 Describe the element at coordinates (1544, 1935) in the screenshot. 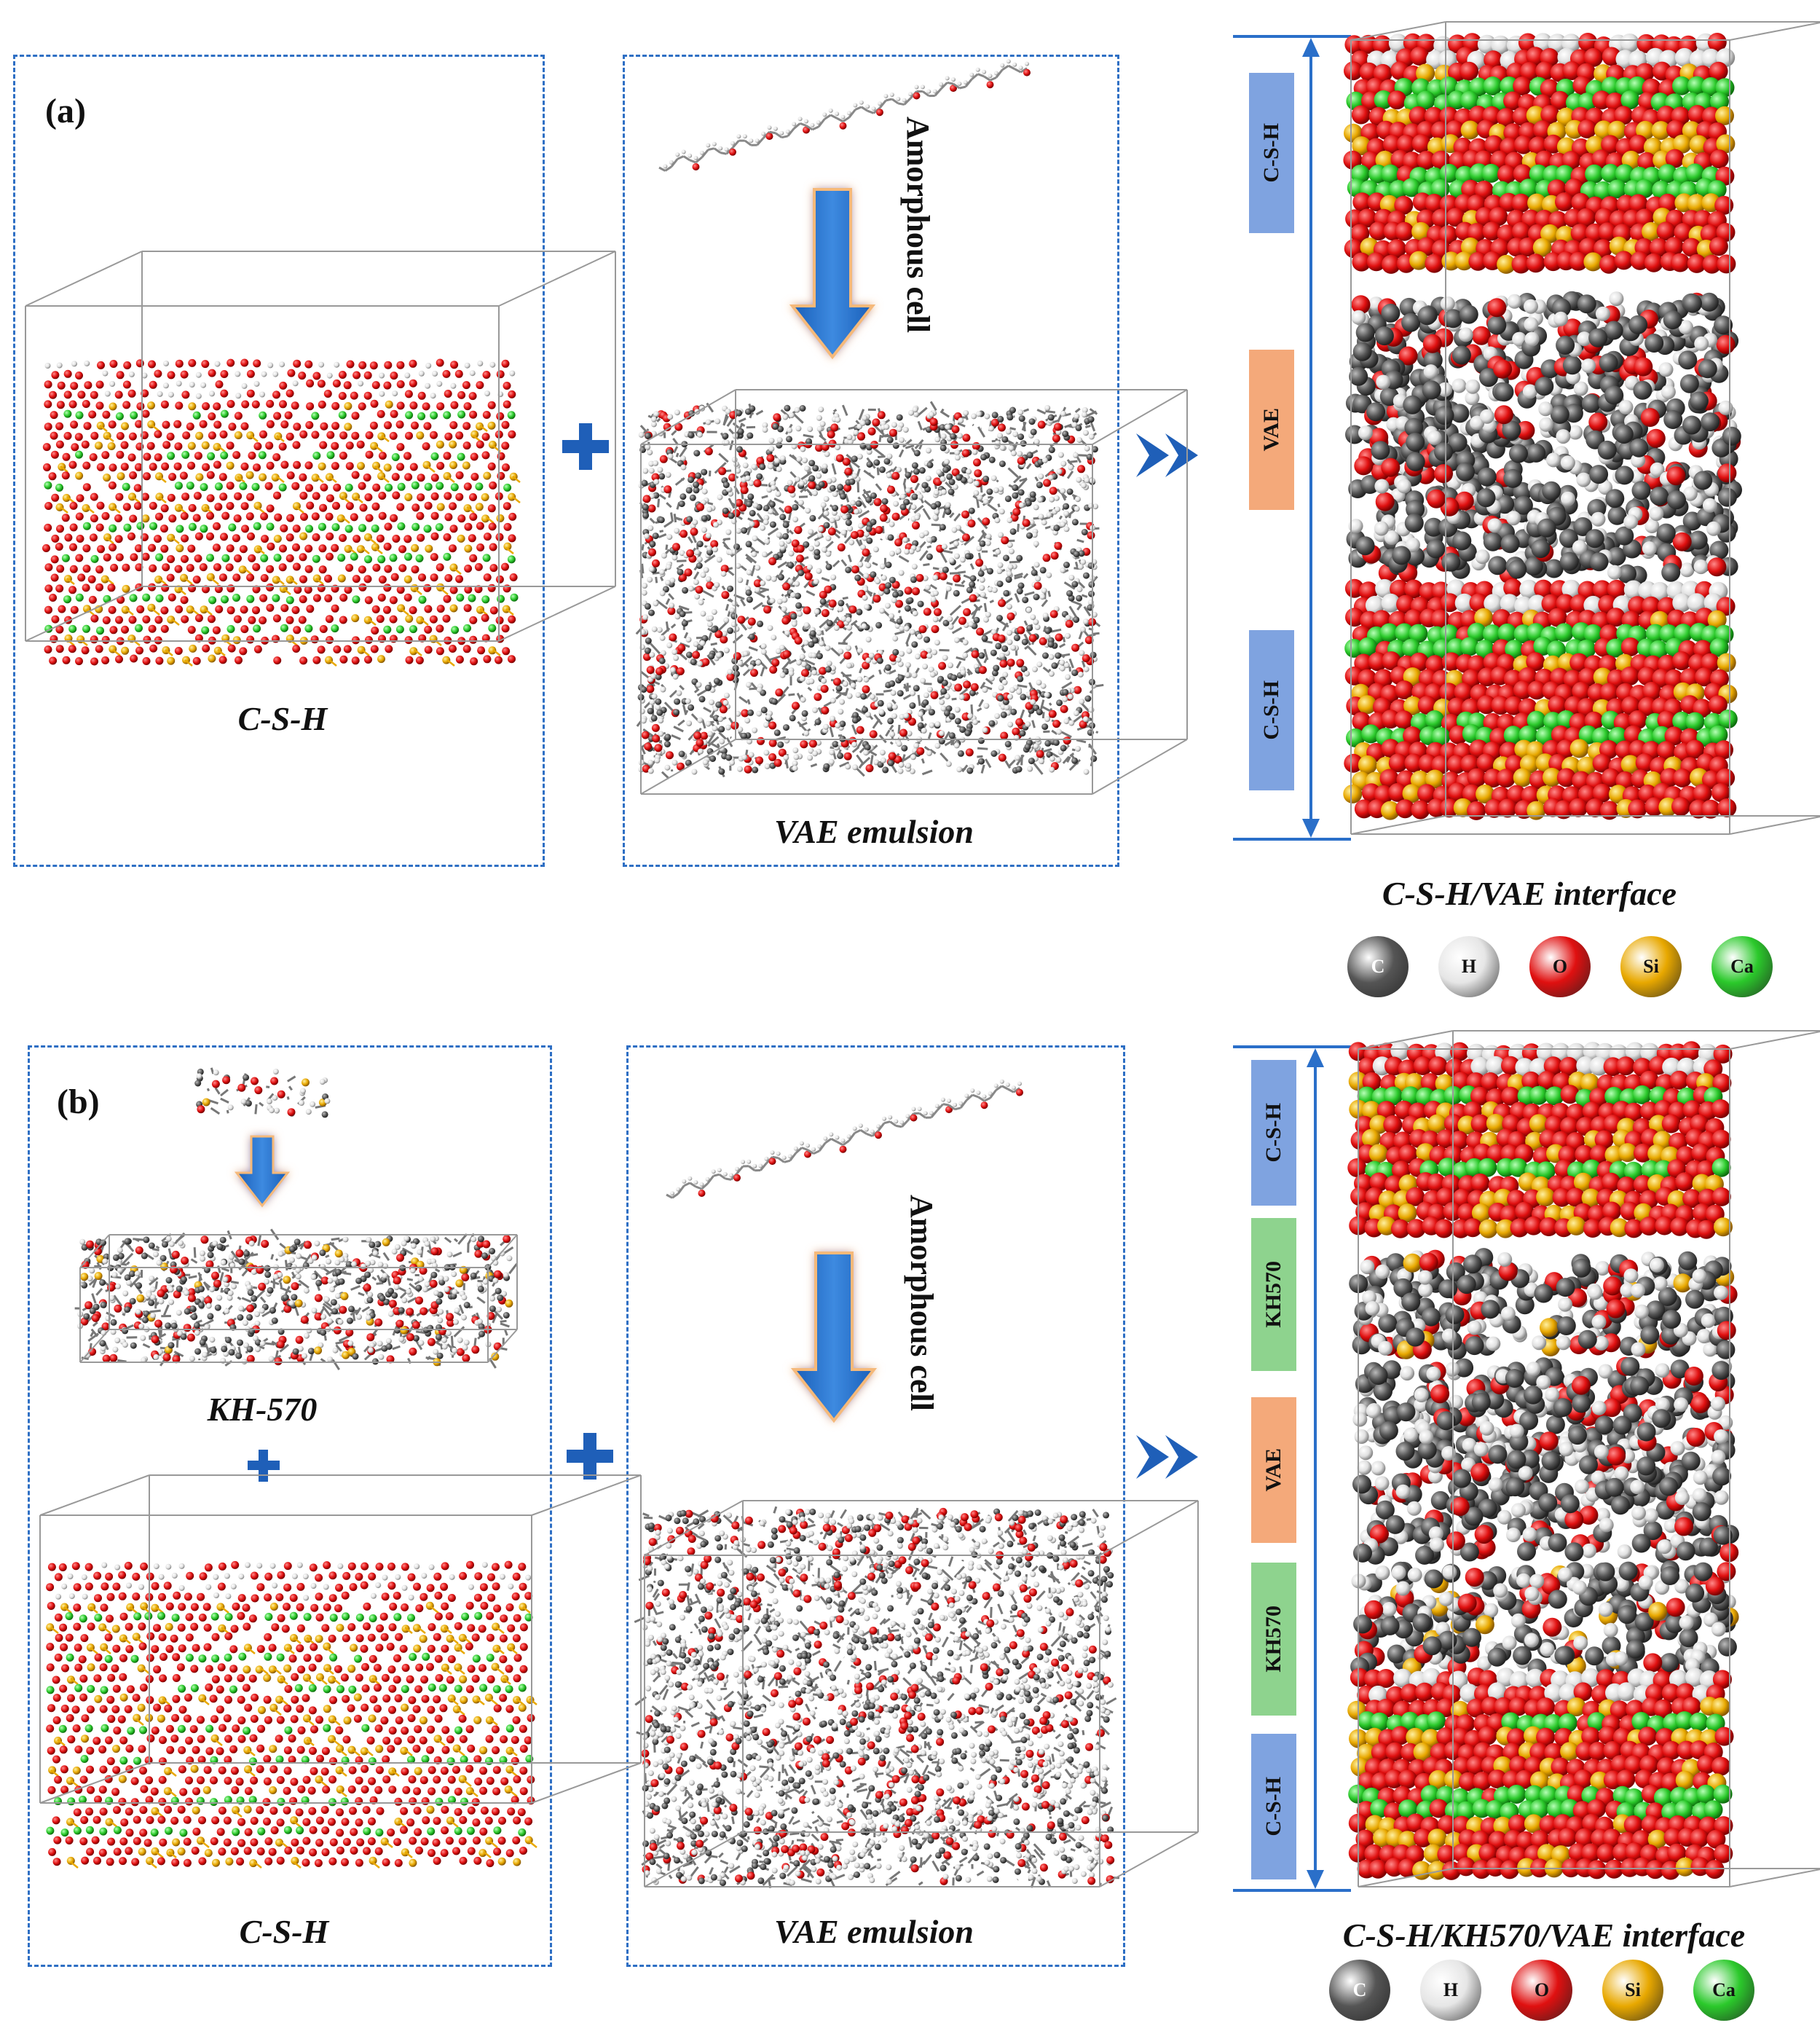

I see `result-caption-b: C-S-H/KH570/VAE interface` at that location.